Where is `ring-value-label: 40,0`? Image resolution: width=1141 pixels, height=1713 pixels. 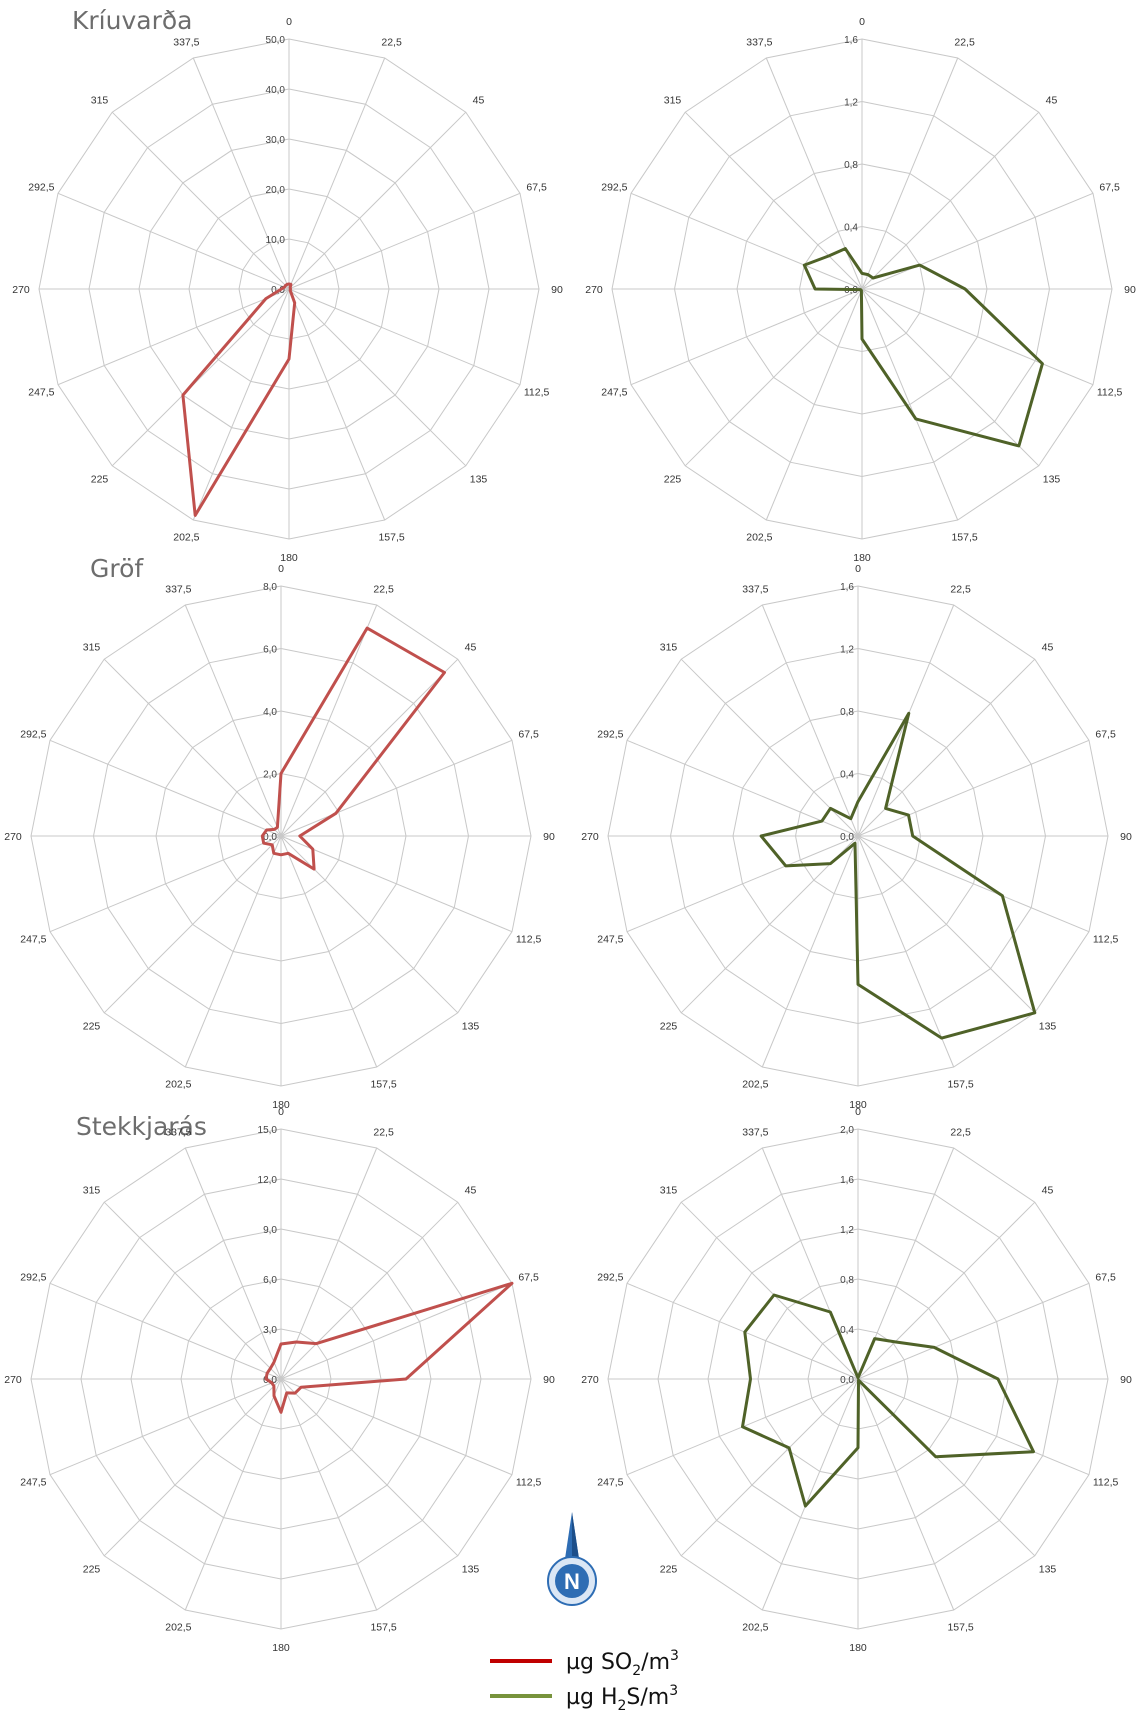
ring-value-label: 40,0 is located at coordinates (276, 90).